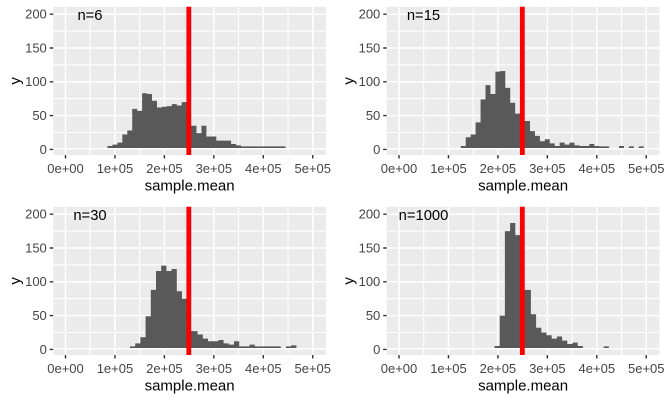  Describe the element at coordinates (89, 16) in the screenshot. I see `svg-text: n=6` at that location.